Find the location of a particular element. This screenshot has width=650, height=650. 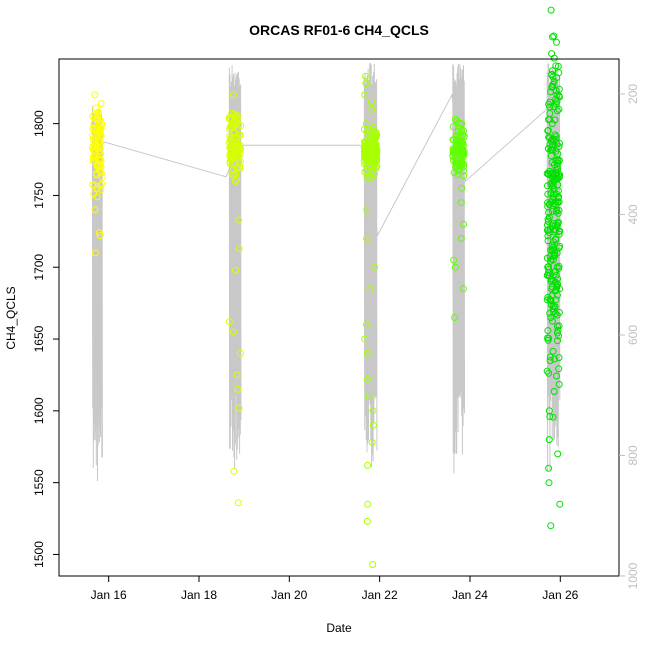

right-axis: 200 400 600 800 1000 is located at coordinates (629, 336).